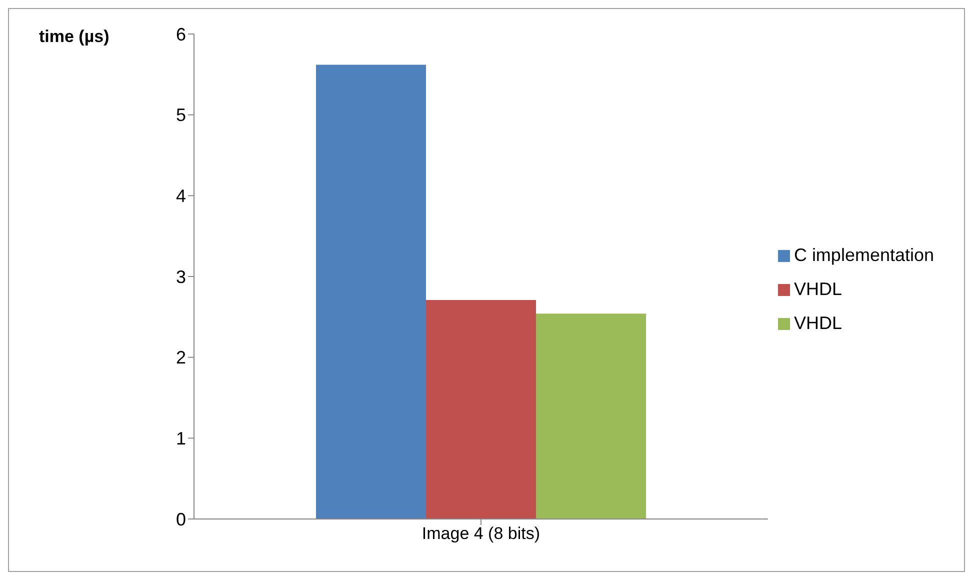 This screenshot has width=971, height=578. What do you see at coordinates (181, 276) in the screenshot?
I see `y-tick-label: 3` at bounding box center [181, 276].